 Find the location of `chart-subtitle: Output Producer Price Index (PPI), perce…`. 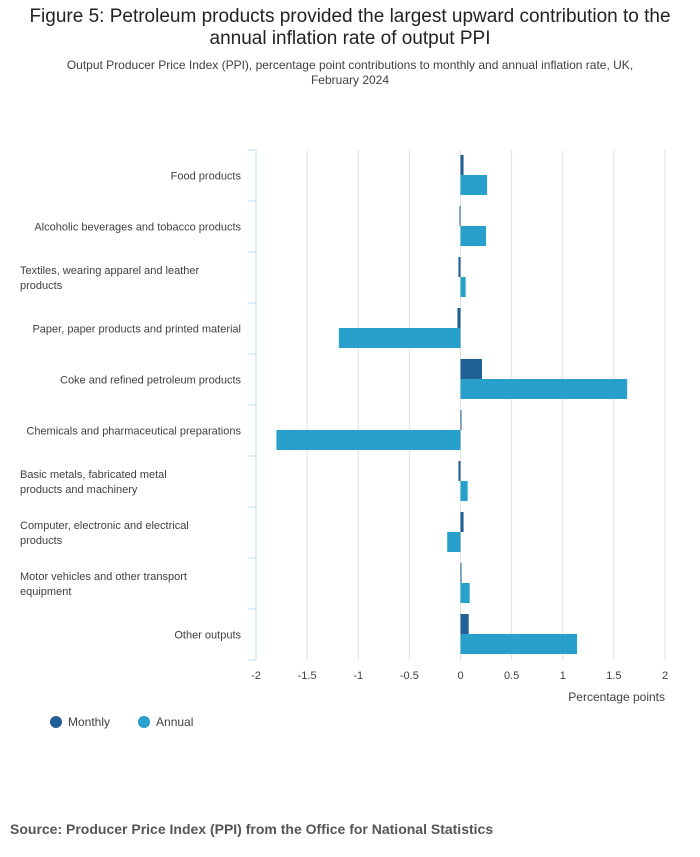

chart-subtitle: Output Producer Price Index (PPI), perce… is located at coordinates (350, 72).